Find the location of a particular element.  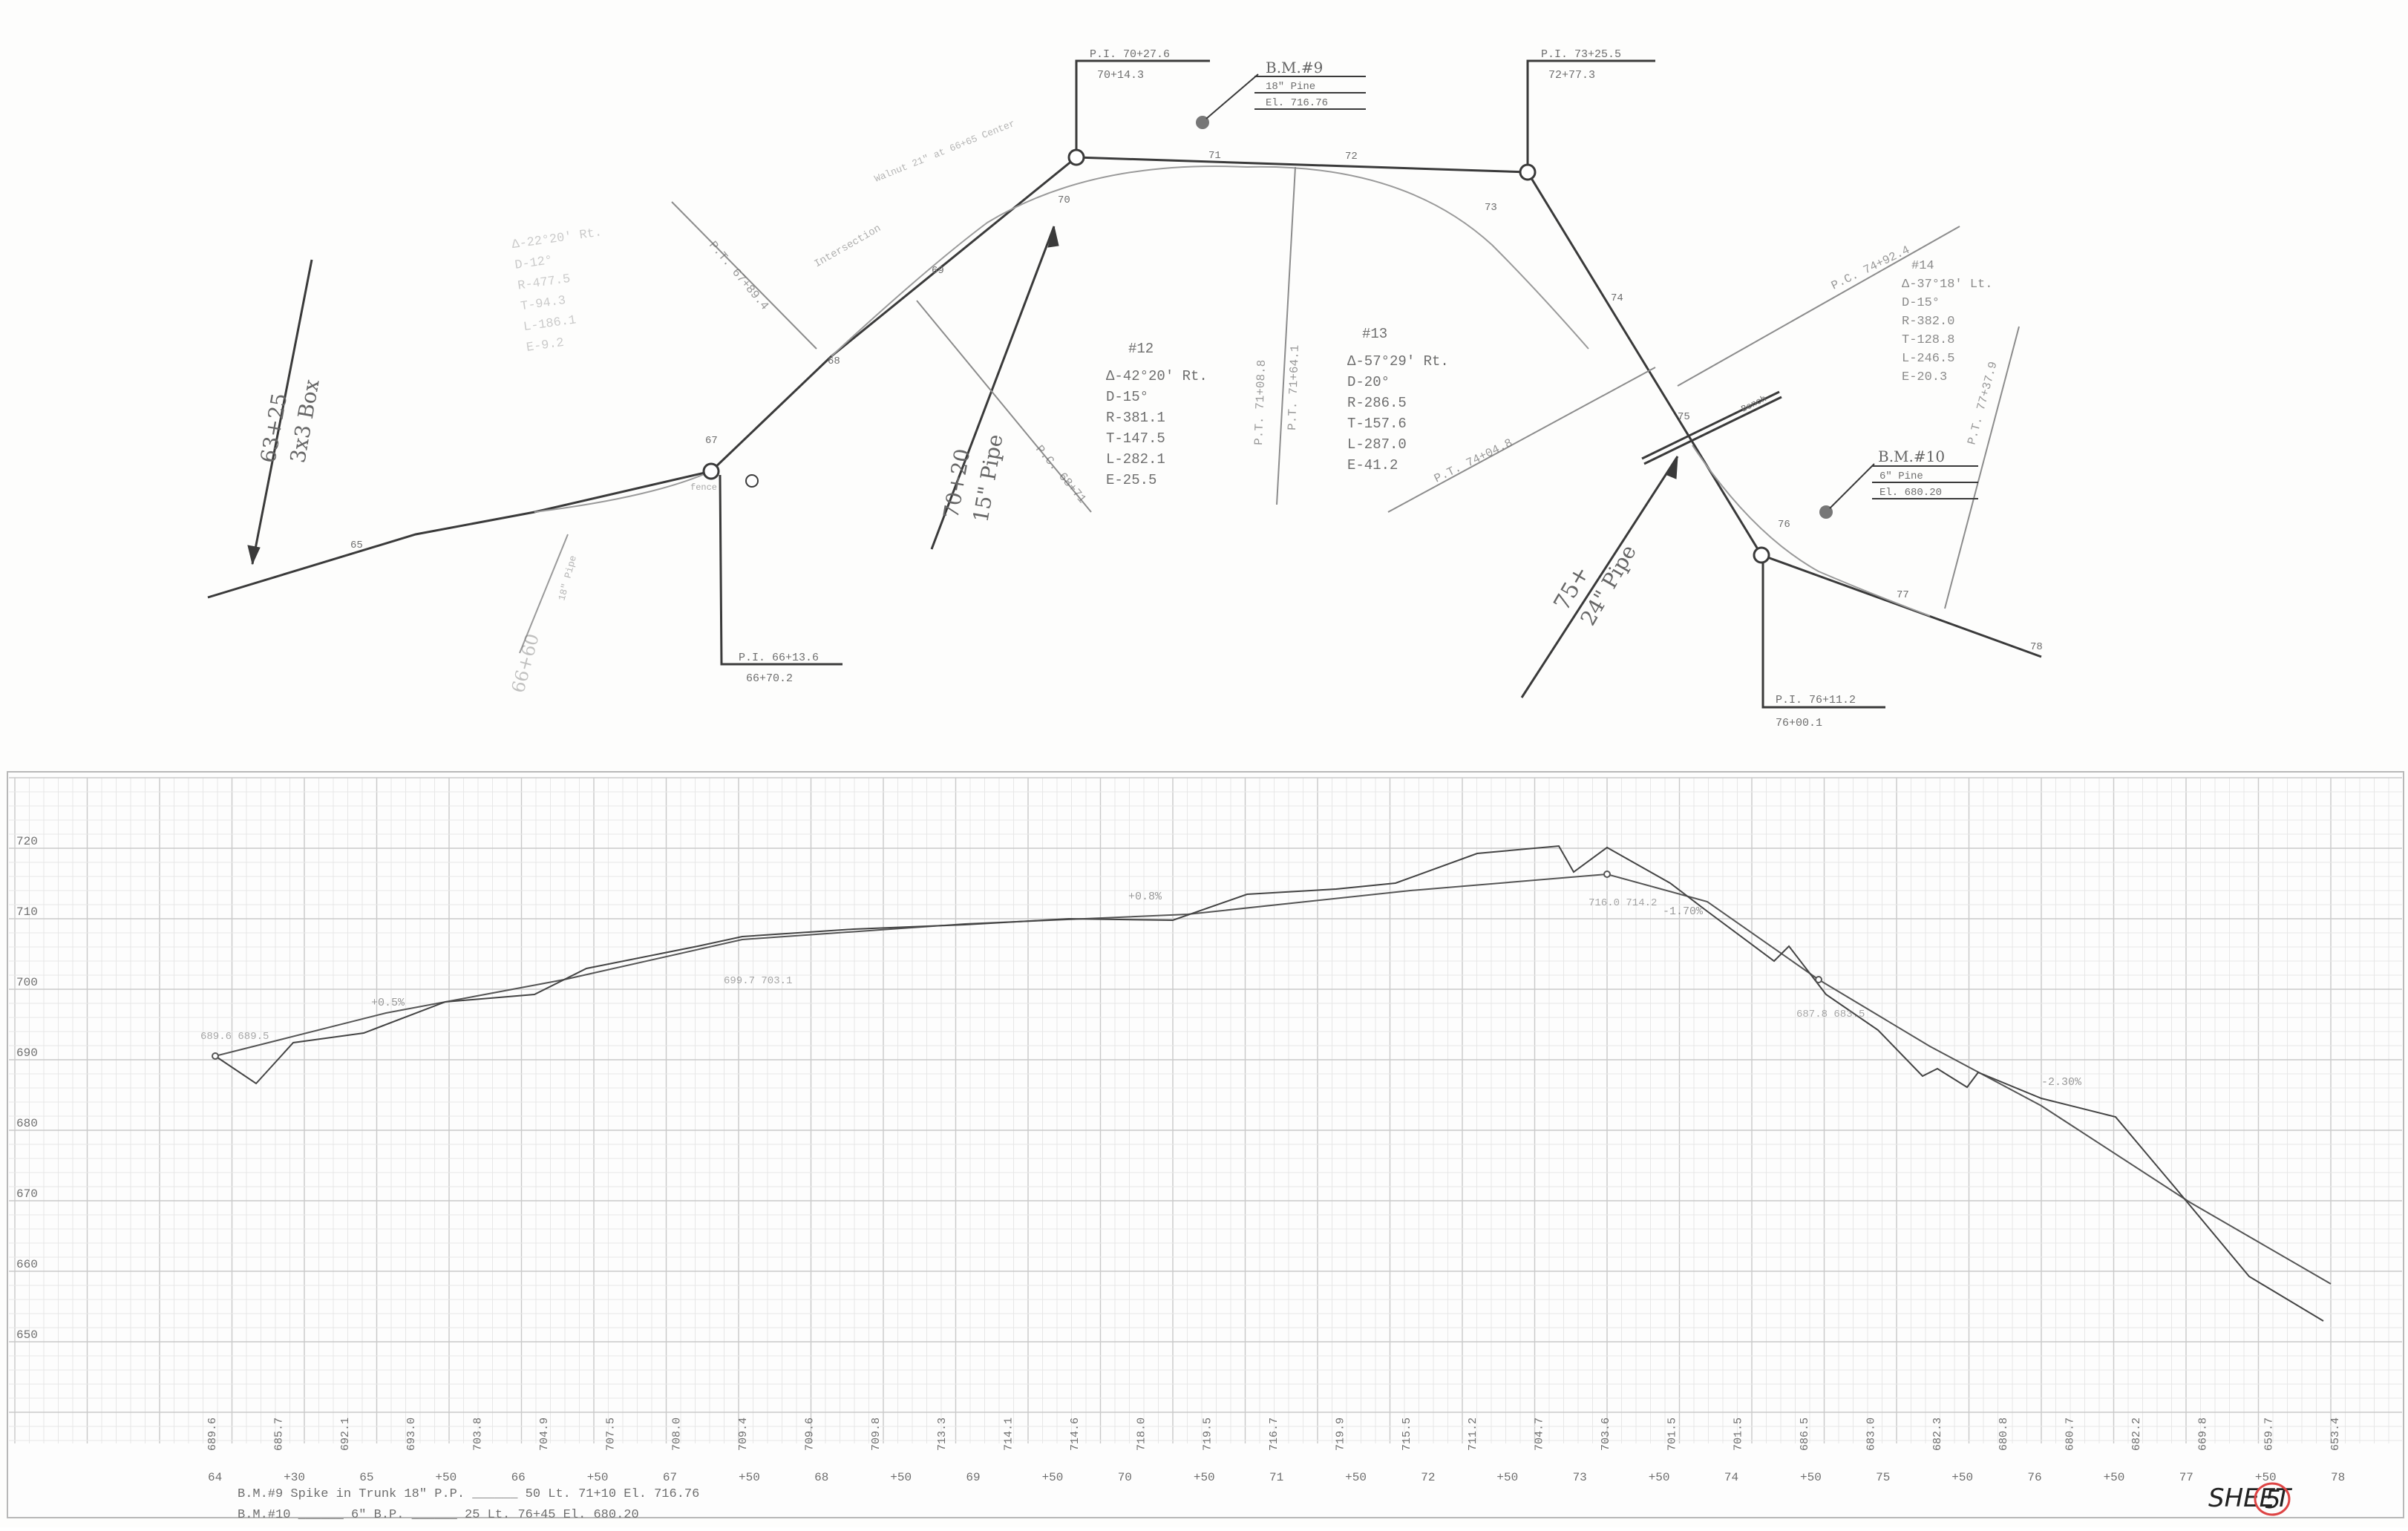

grade-note: -1.70% is located at coordinates (1684, 911).